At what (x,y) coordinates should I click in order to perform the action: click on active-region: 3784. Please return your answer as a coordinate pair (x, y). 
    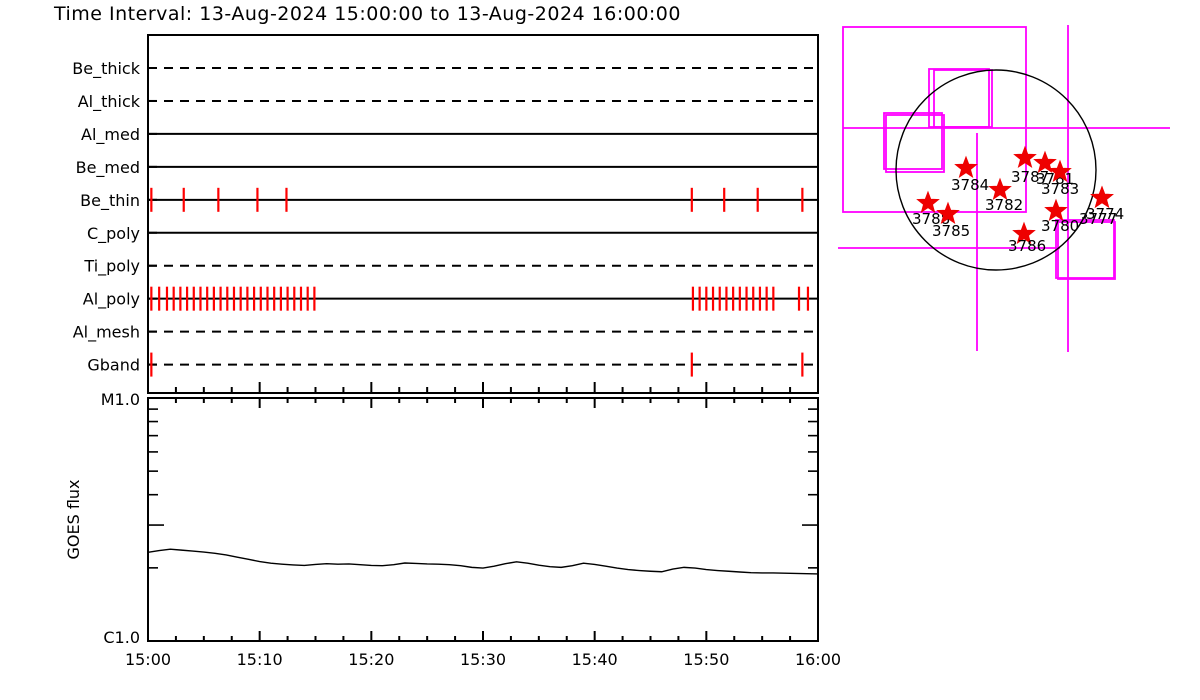
    Looking at the image, I should click on (970, 174).